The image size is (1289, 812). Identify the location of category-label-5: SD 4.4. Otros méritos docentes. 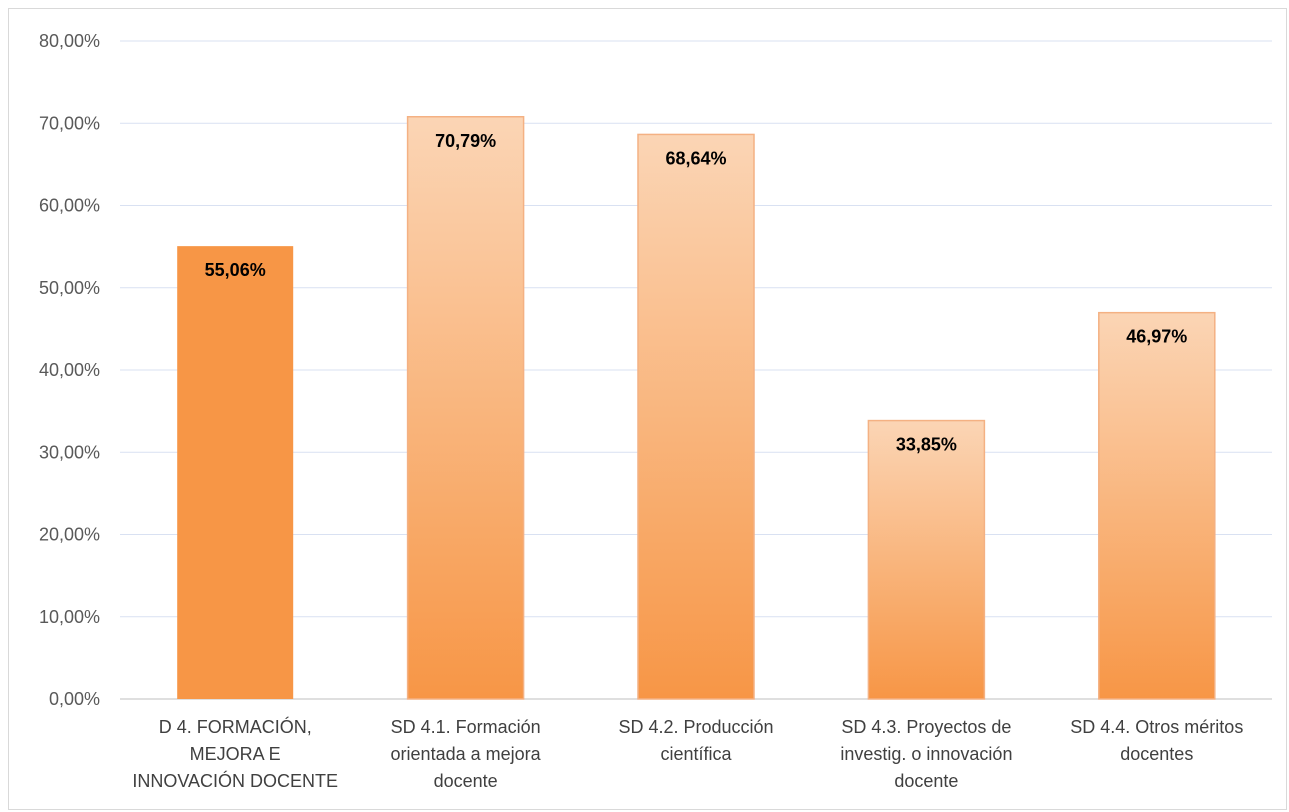
(1156, 740).